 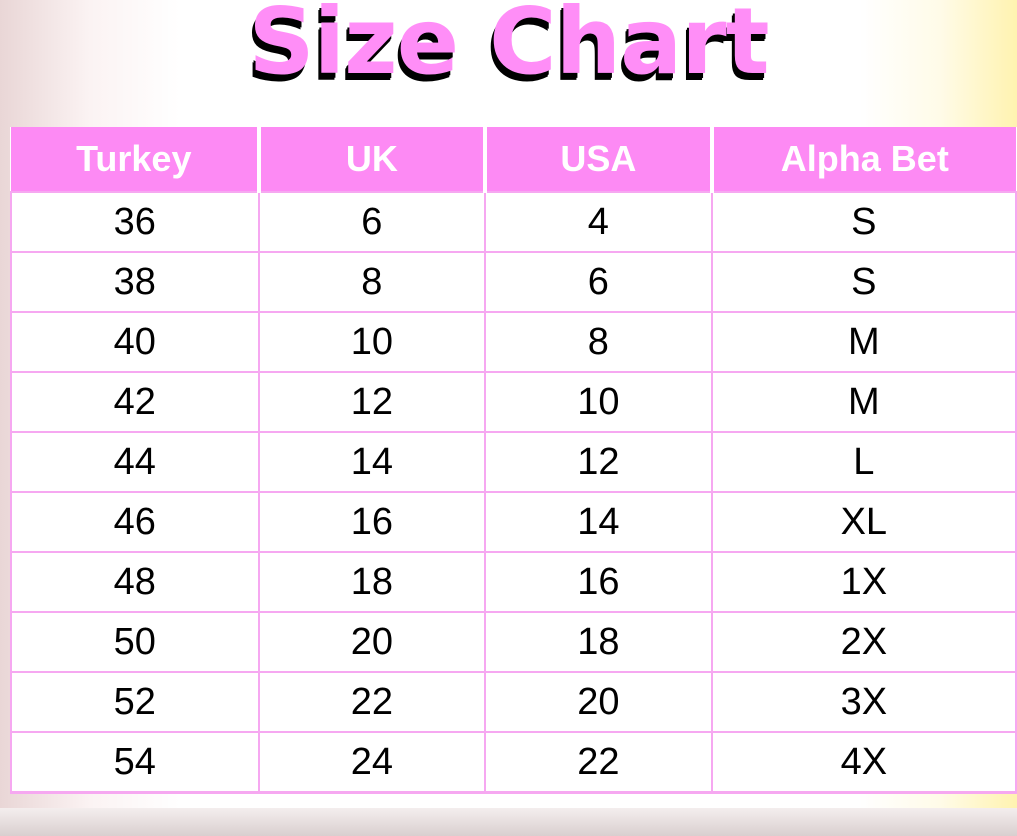 What do you see at coordinates (863, 642) in the screenshot?
I see `table-cell: 2X` at bounding box center [863, 642].